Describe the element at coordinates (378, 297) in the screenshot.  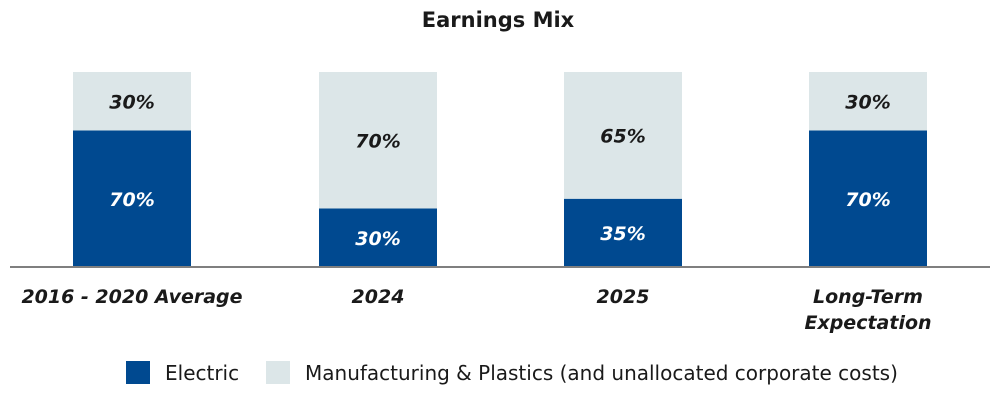
I see `category-label: 2024` at that location.